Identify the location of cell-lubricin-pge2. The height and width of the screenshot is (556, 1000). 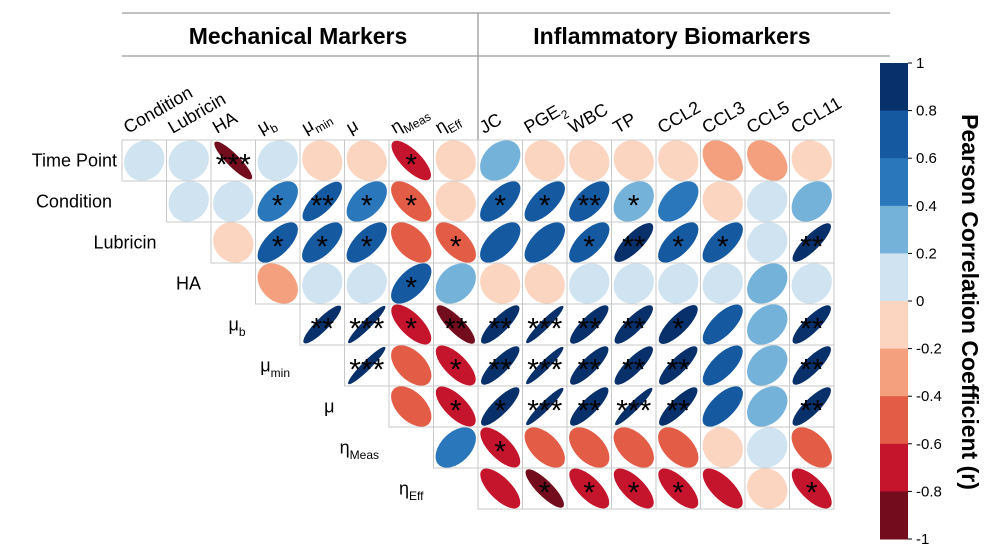
(545, 242).